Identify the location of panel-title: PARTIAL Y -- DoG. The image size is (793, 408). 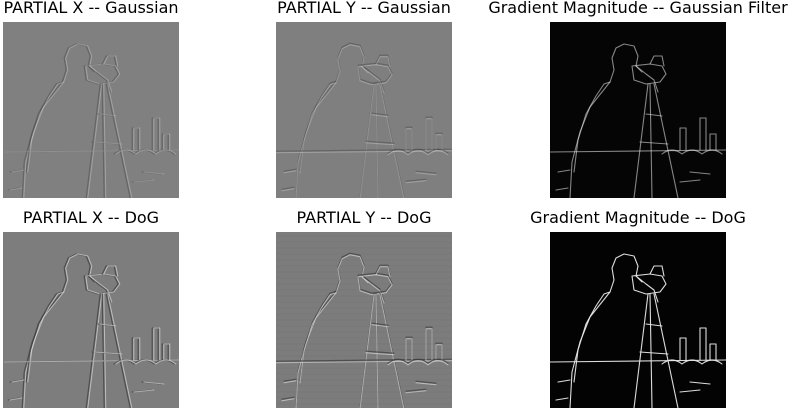
(364, 217).